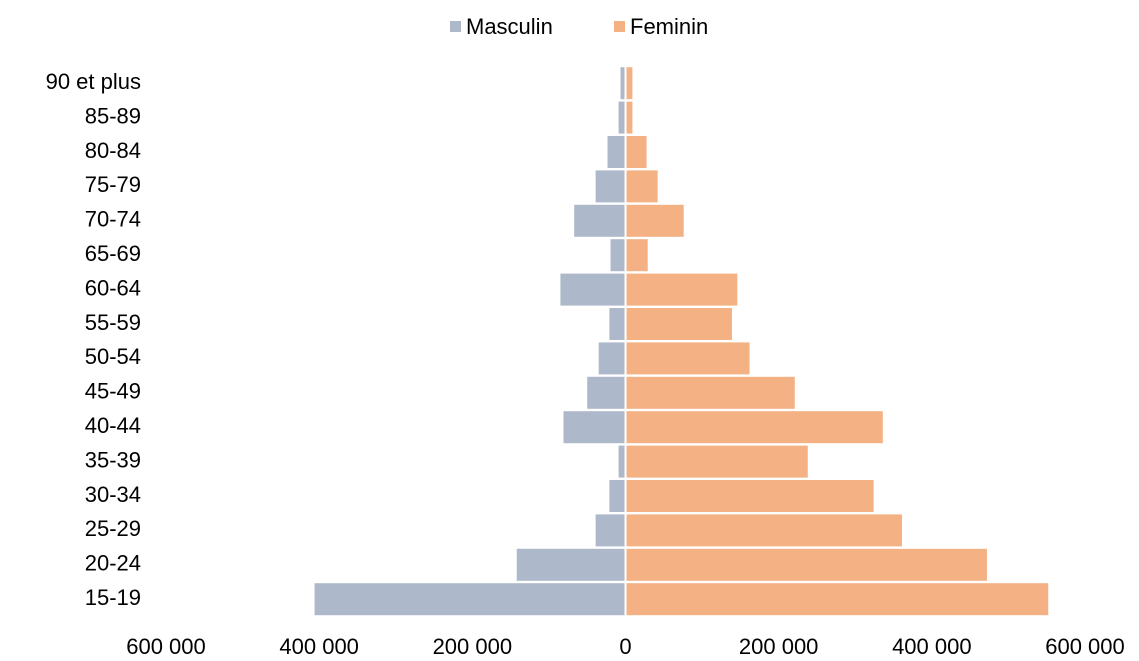  Describe the element at coordinates (113, 287) in the screenshot. I see `y-tick-label: 60-64` at that location.